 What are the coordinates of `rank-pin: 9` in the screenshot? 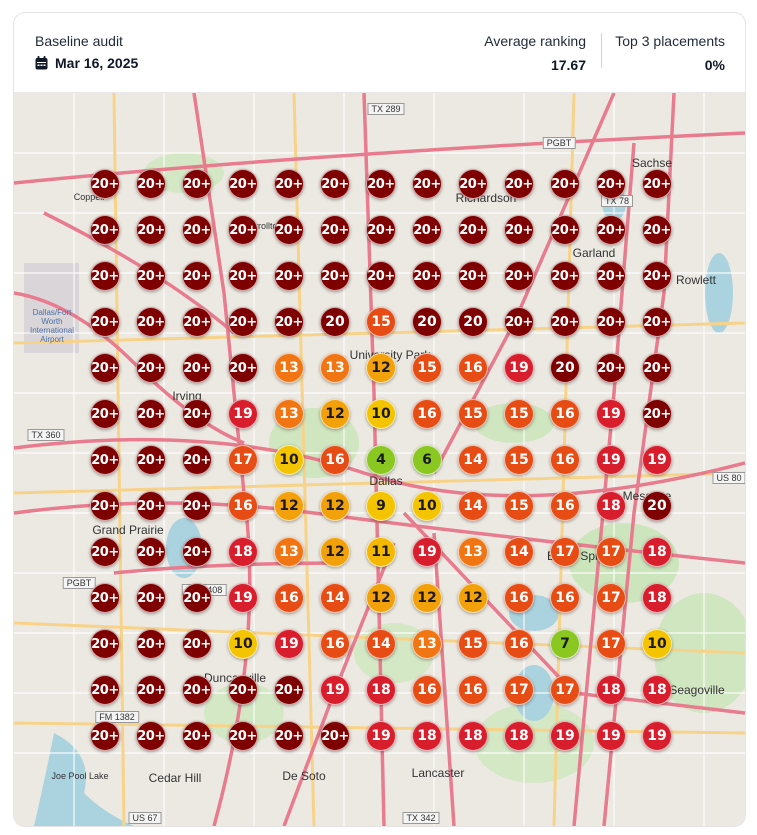 It's located at (381, 506).